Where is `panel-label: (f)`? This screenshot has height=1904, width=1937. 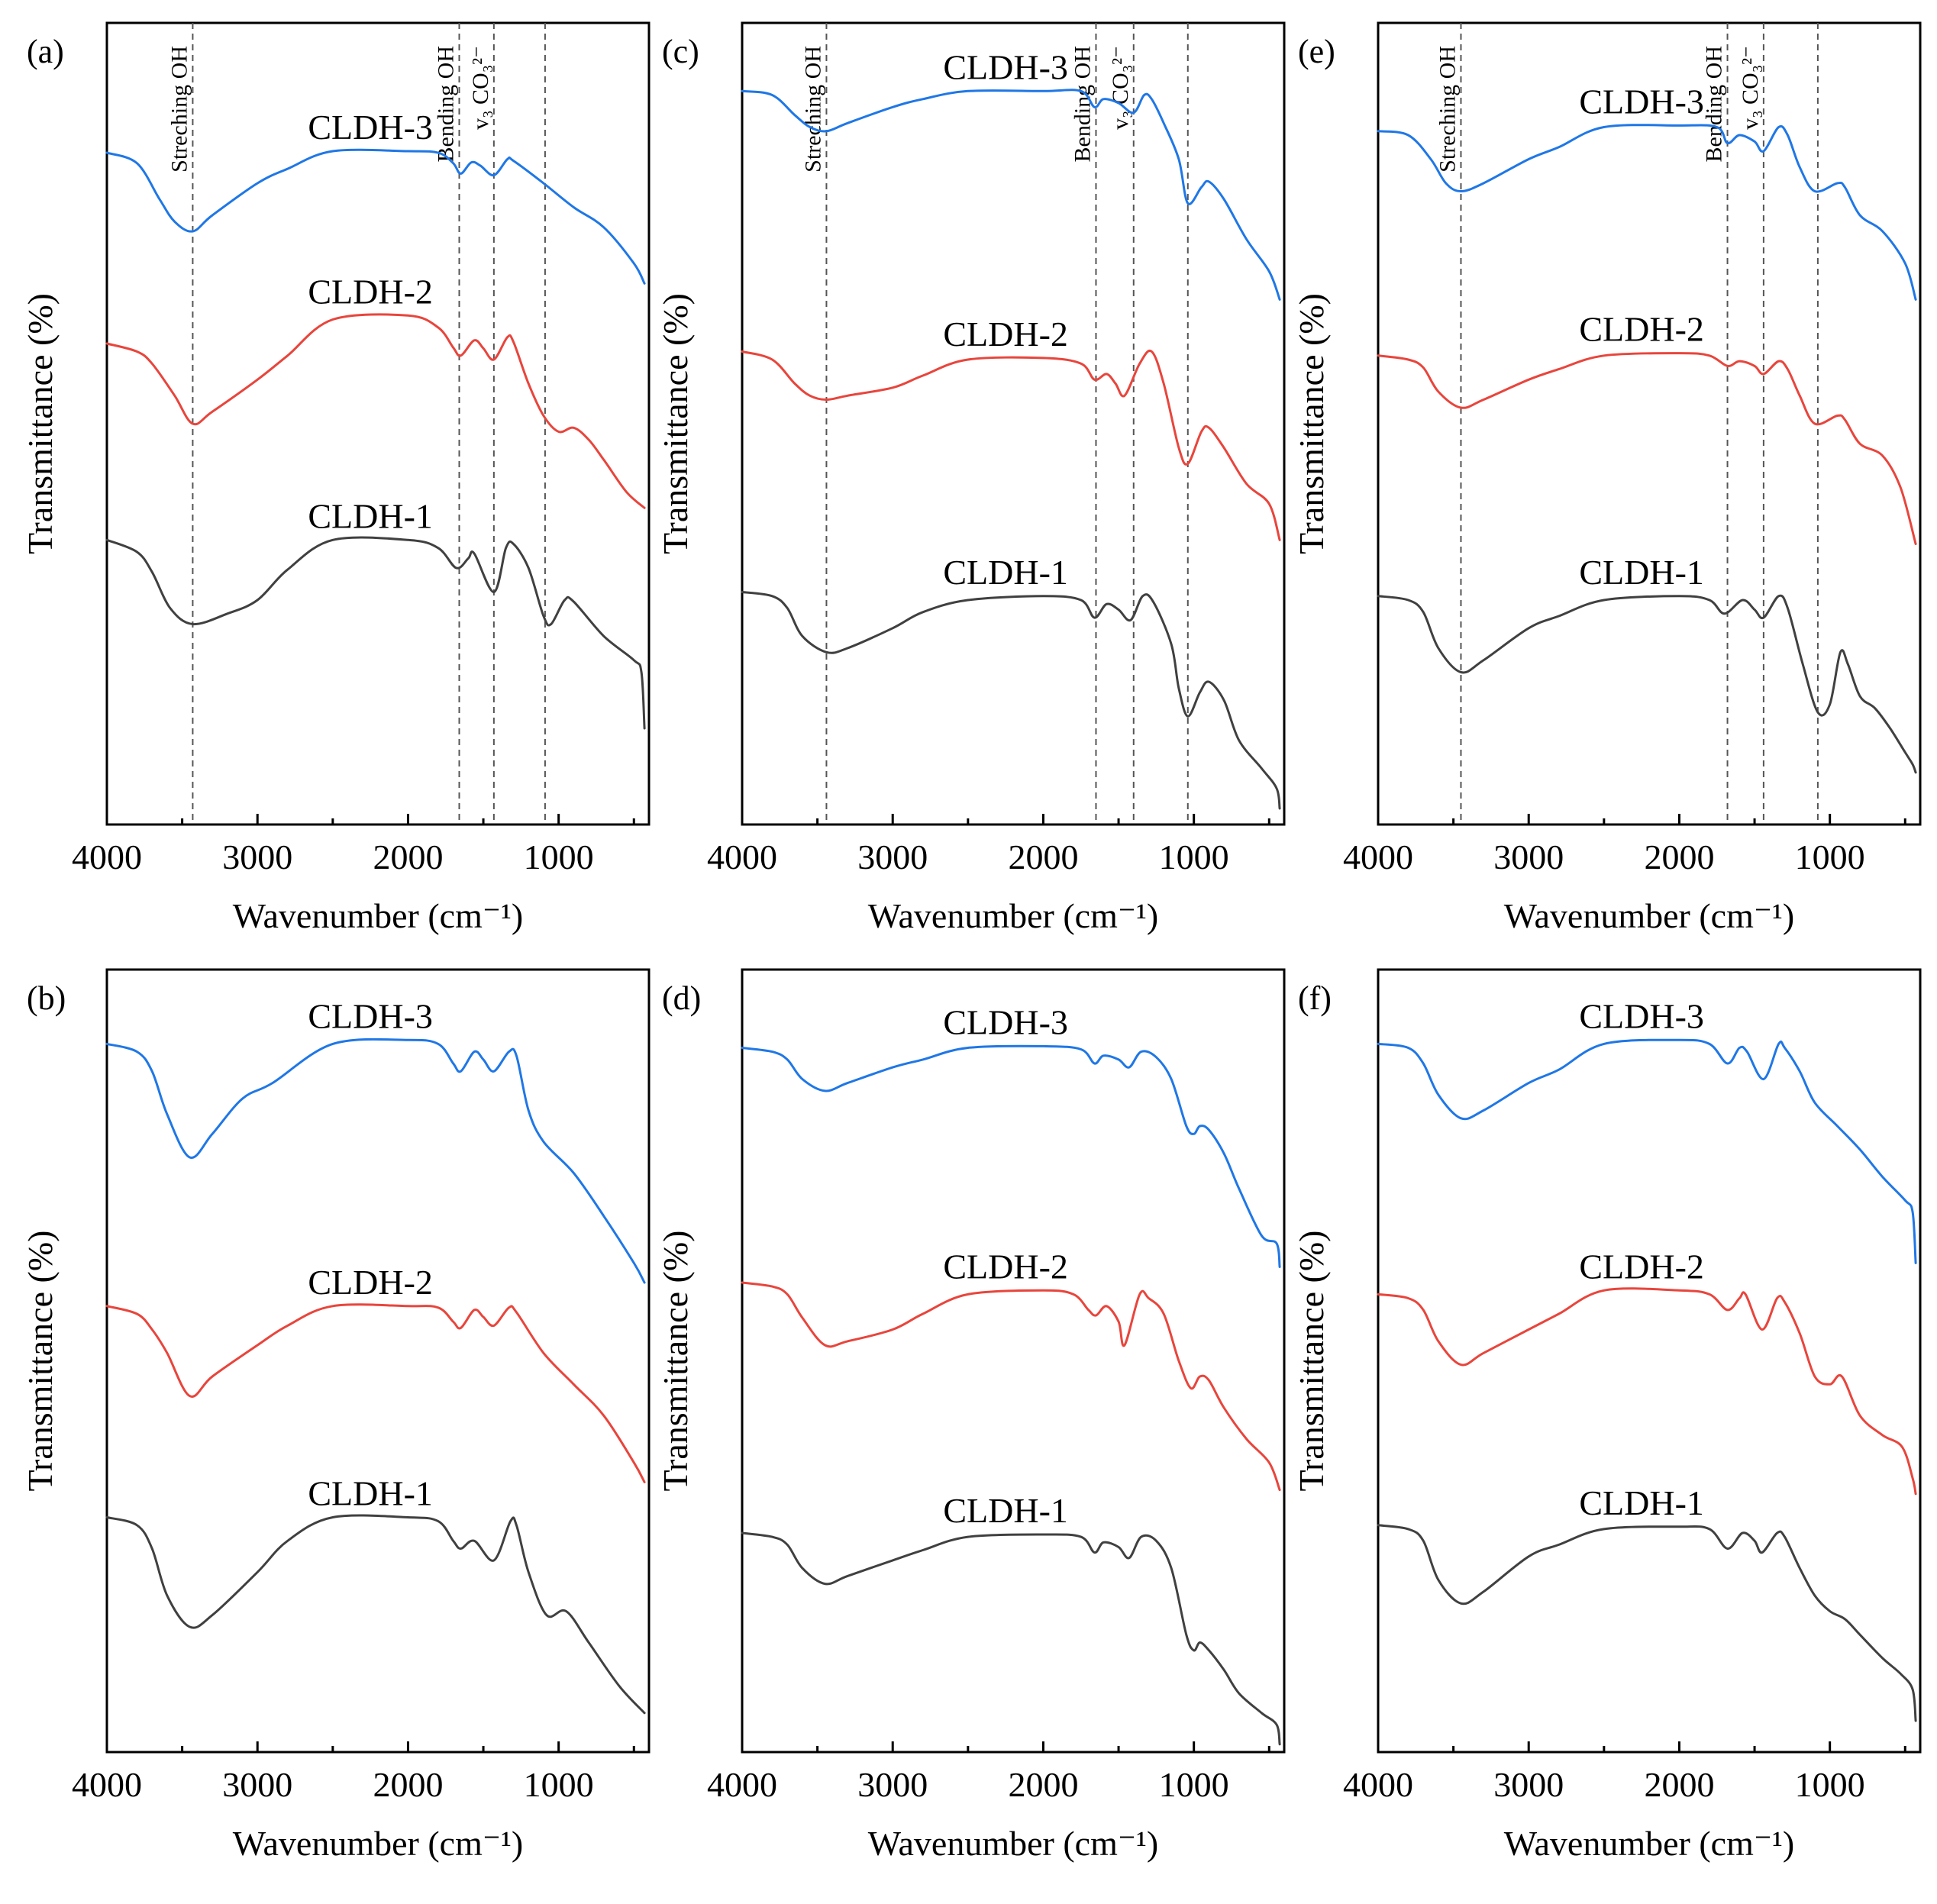 panel-label: (f) is located at coordinates (1315, 998).